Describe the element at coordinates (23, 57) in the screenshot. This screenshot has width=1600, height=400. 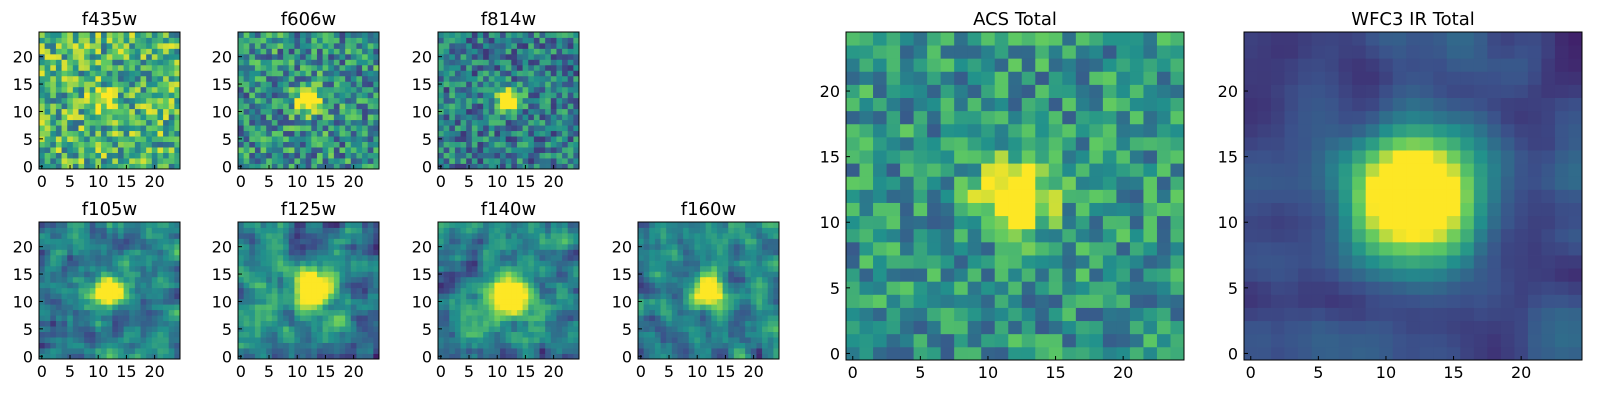
I see `y-tick-label: 20` at that location.